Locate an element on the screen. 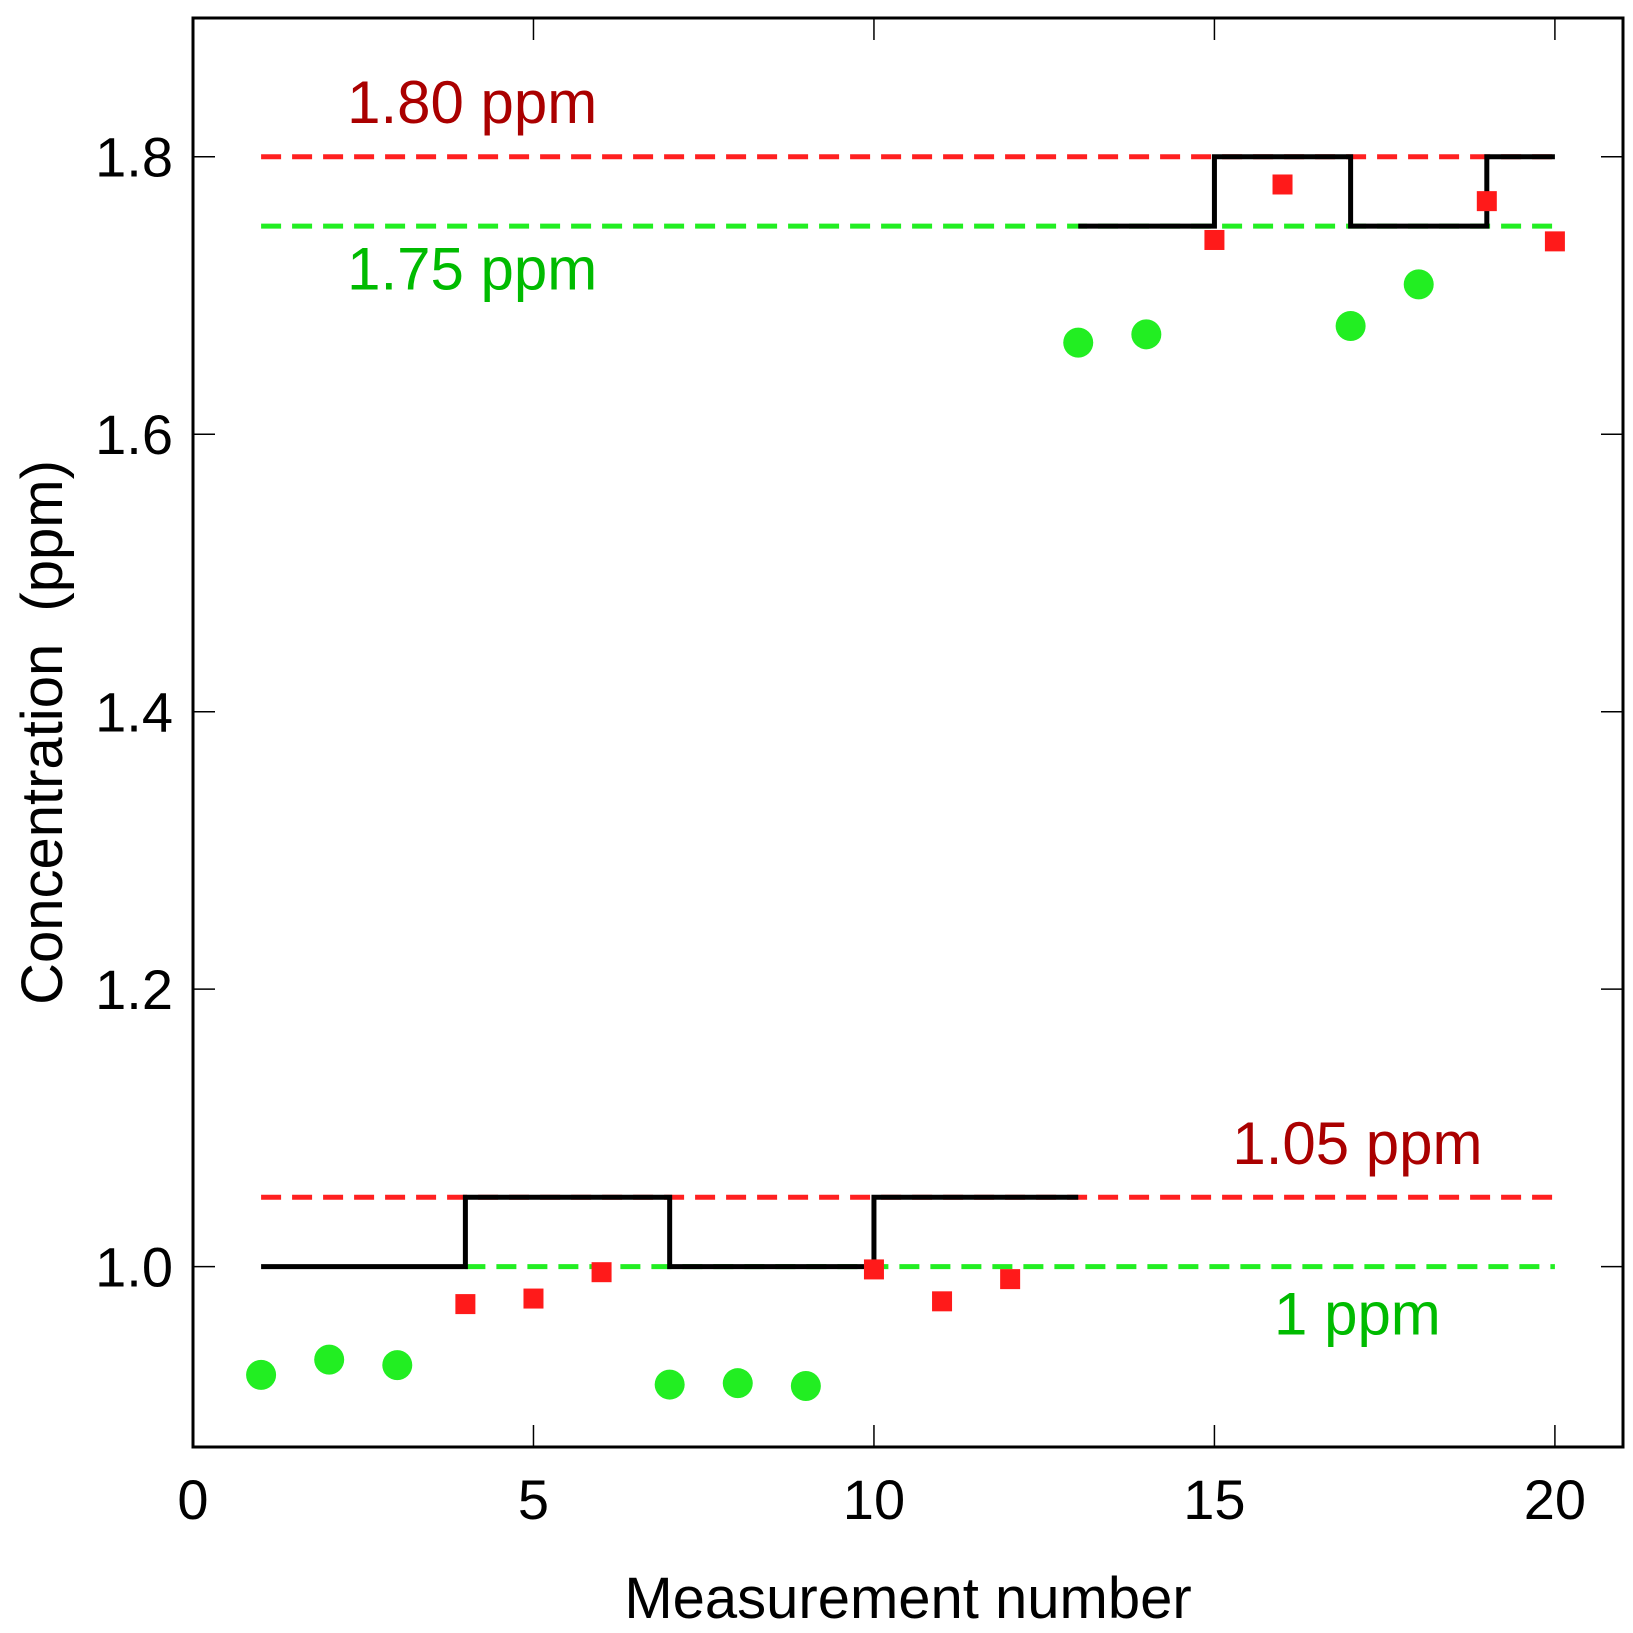  annotation-label-green: 1 ppm is located at coordinates (1357, 1313).